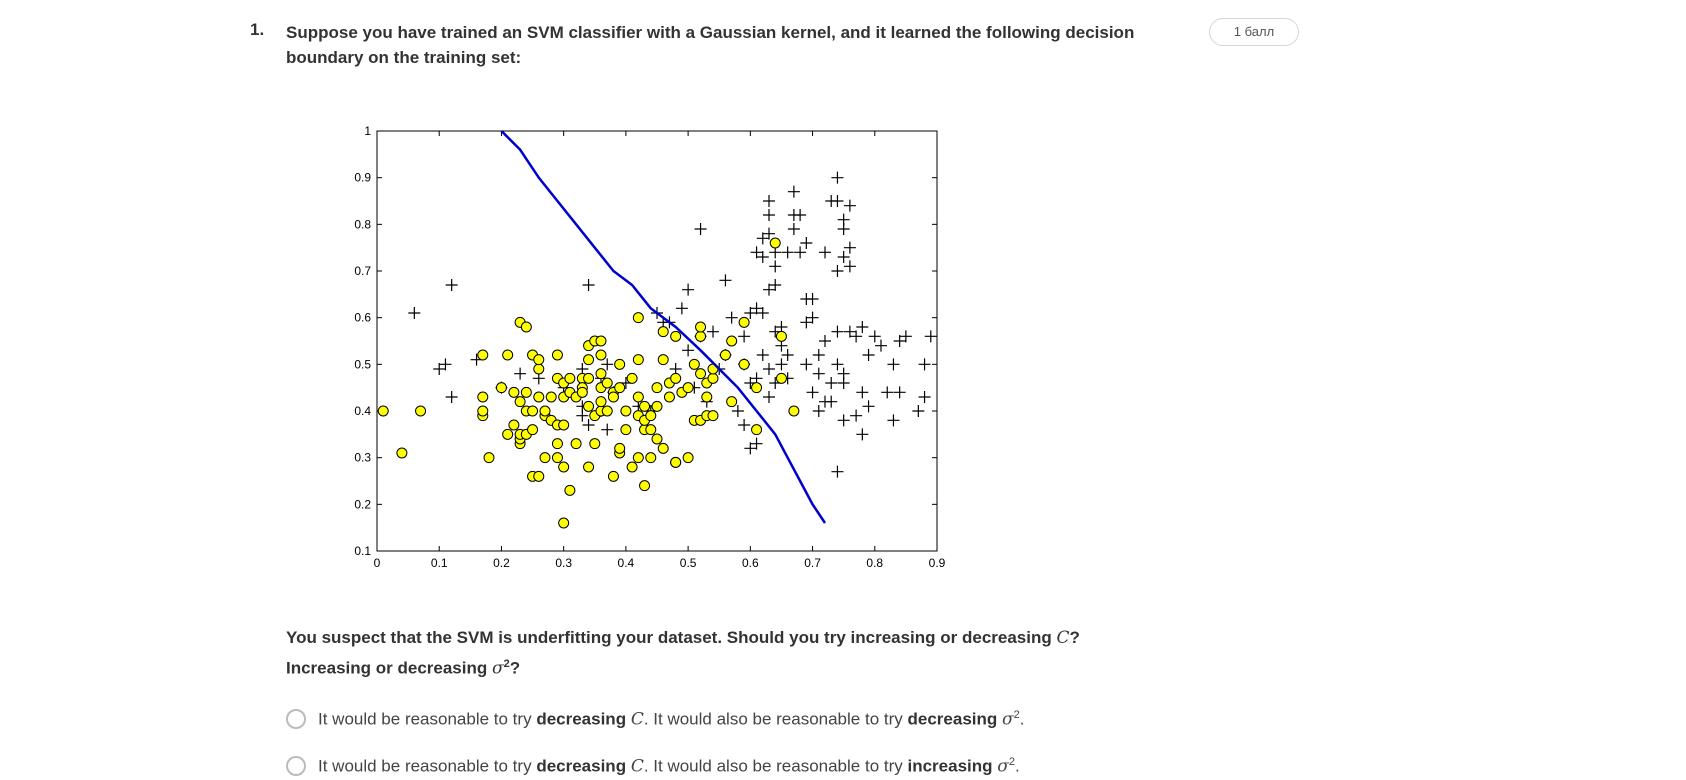 This screenshot has width=1686, height=780. Describe the element at coordinates (362, 551) in the screenshot. I see `y-tick-label: 0.1` at that location.